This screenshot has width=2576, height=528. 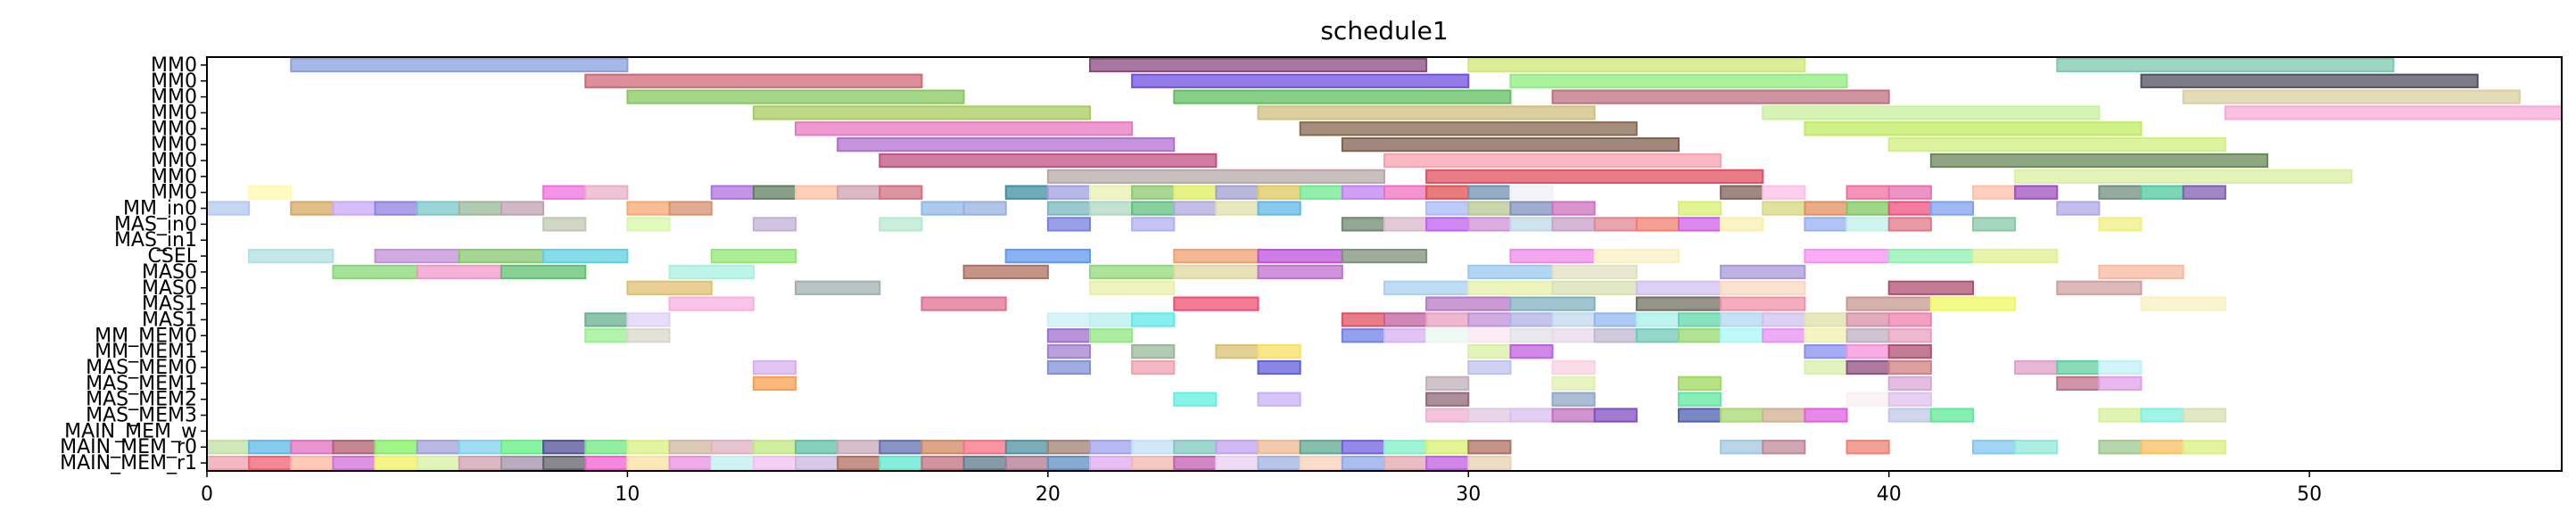 What do you see at coordinates (169, 320) in the screenshot?
I see `y-tick-label: MAS1` at bounding box center [169, 320].